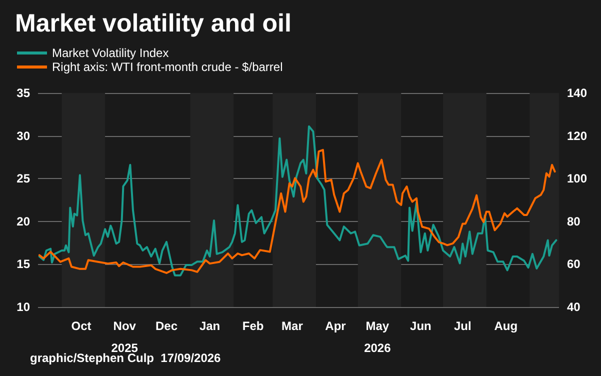 Image resolution: width=601 pixels, height=376 pixels. What do you see at coordinates (293, 326) in the screenshot?
I see `x-tick-label: Mar` at bounding box center [293, 326].